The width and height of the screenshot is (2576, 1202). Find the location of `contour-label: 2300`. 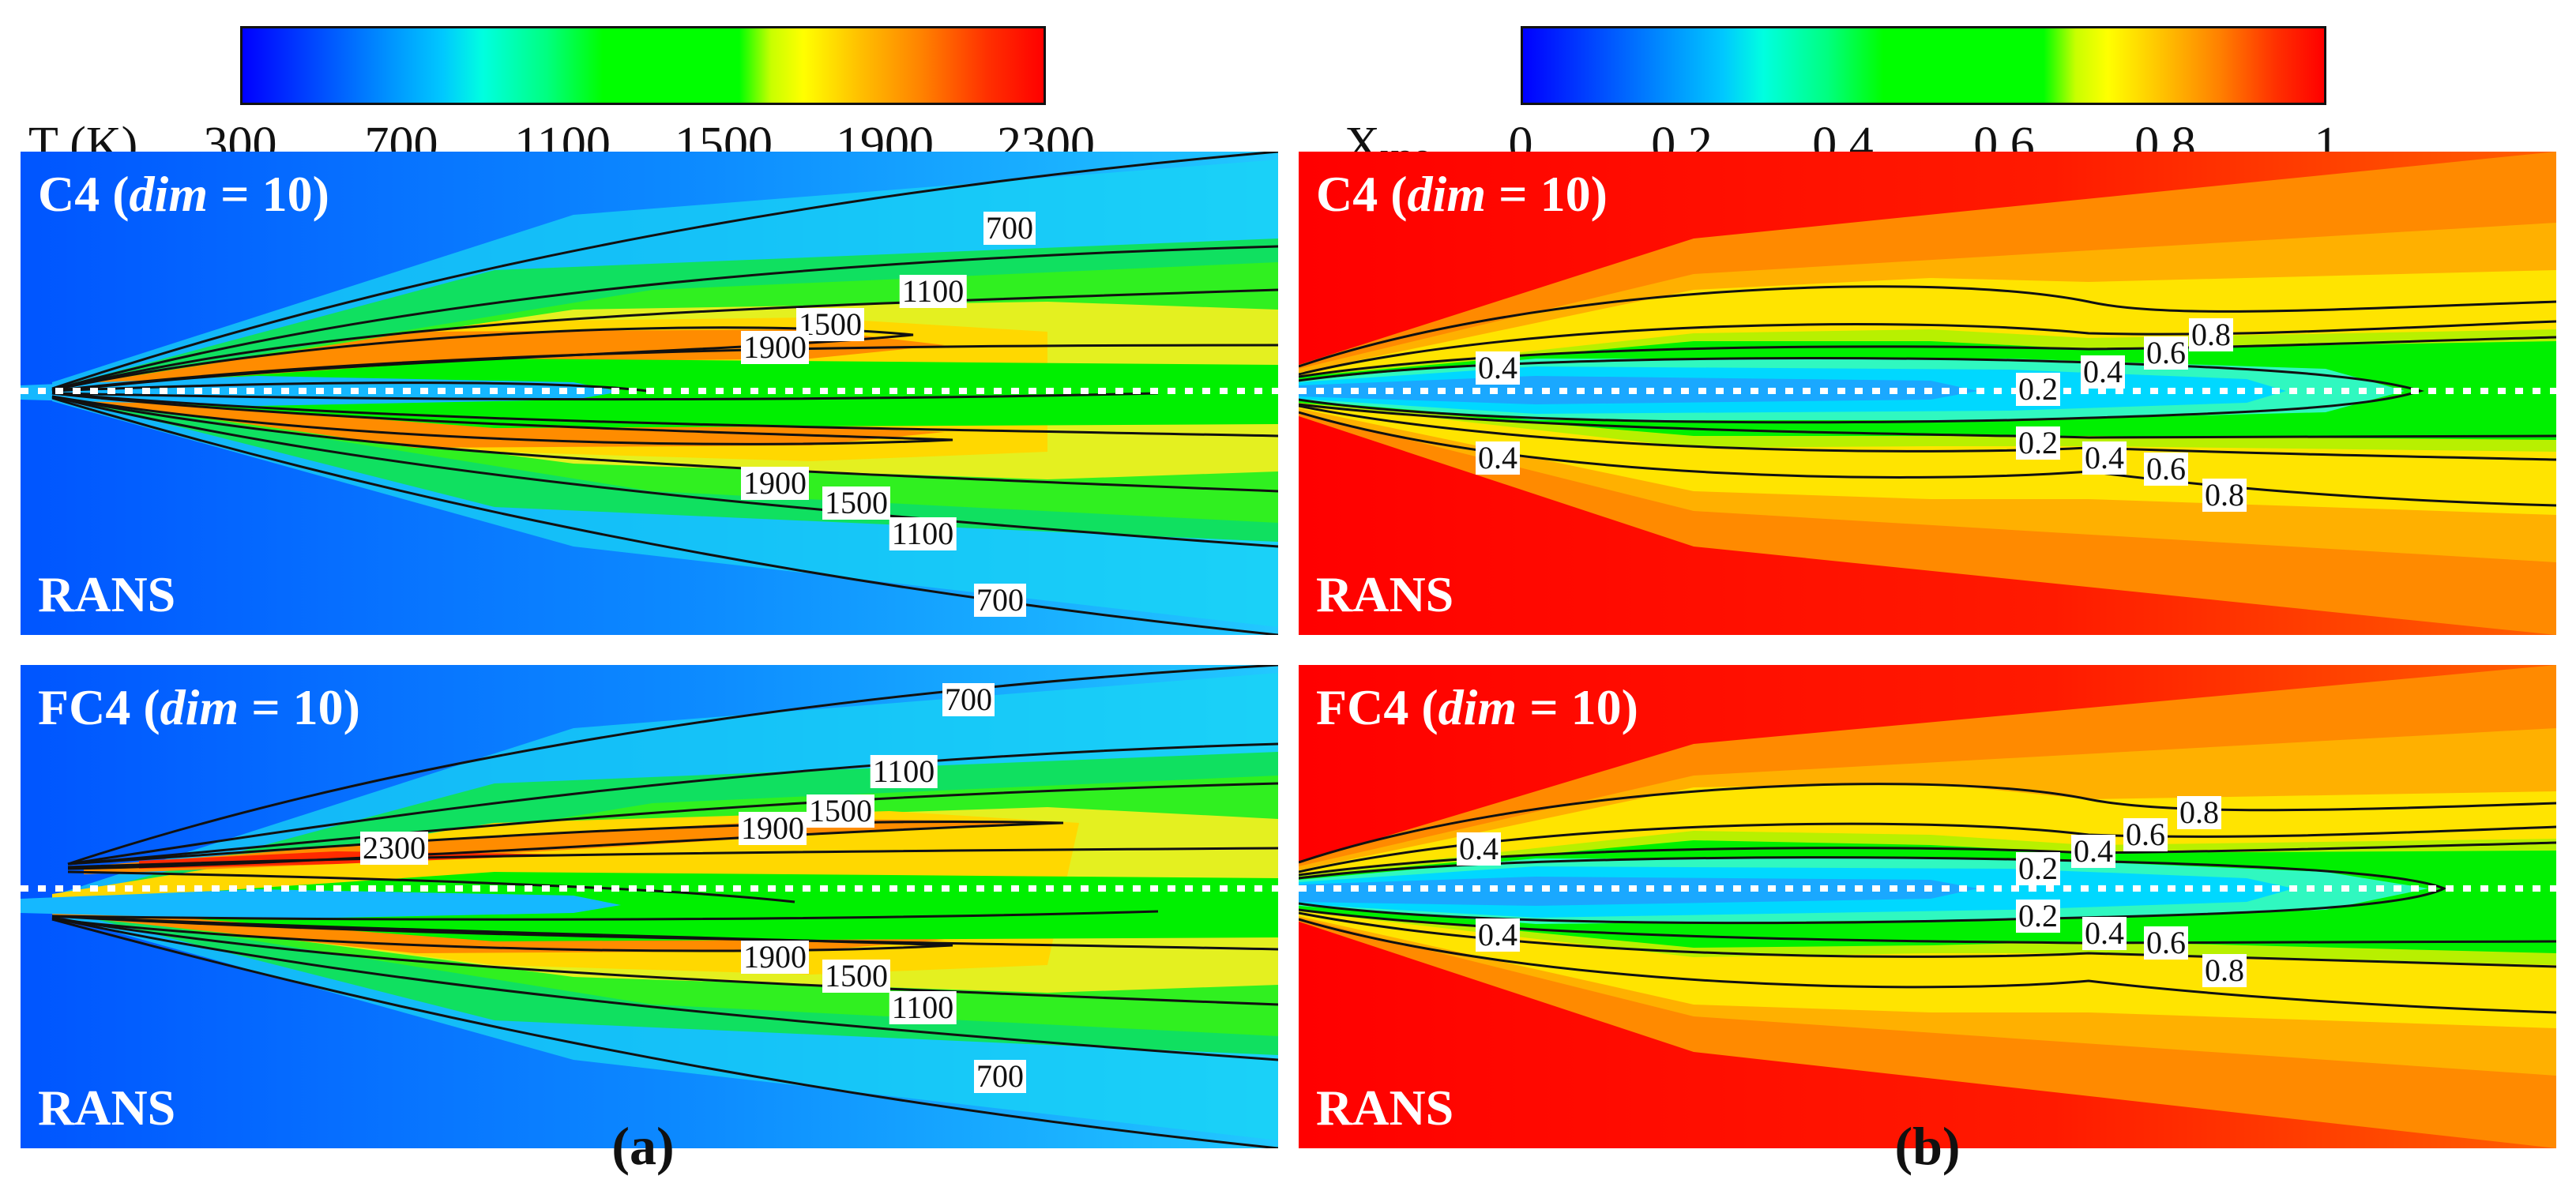

contour-label: 2300 is located at coordinates (394, 848).